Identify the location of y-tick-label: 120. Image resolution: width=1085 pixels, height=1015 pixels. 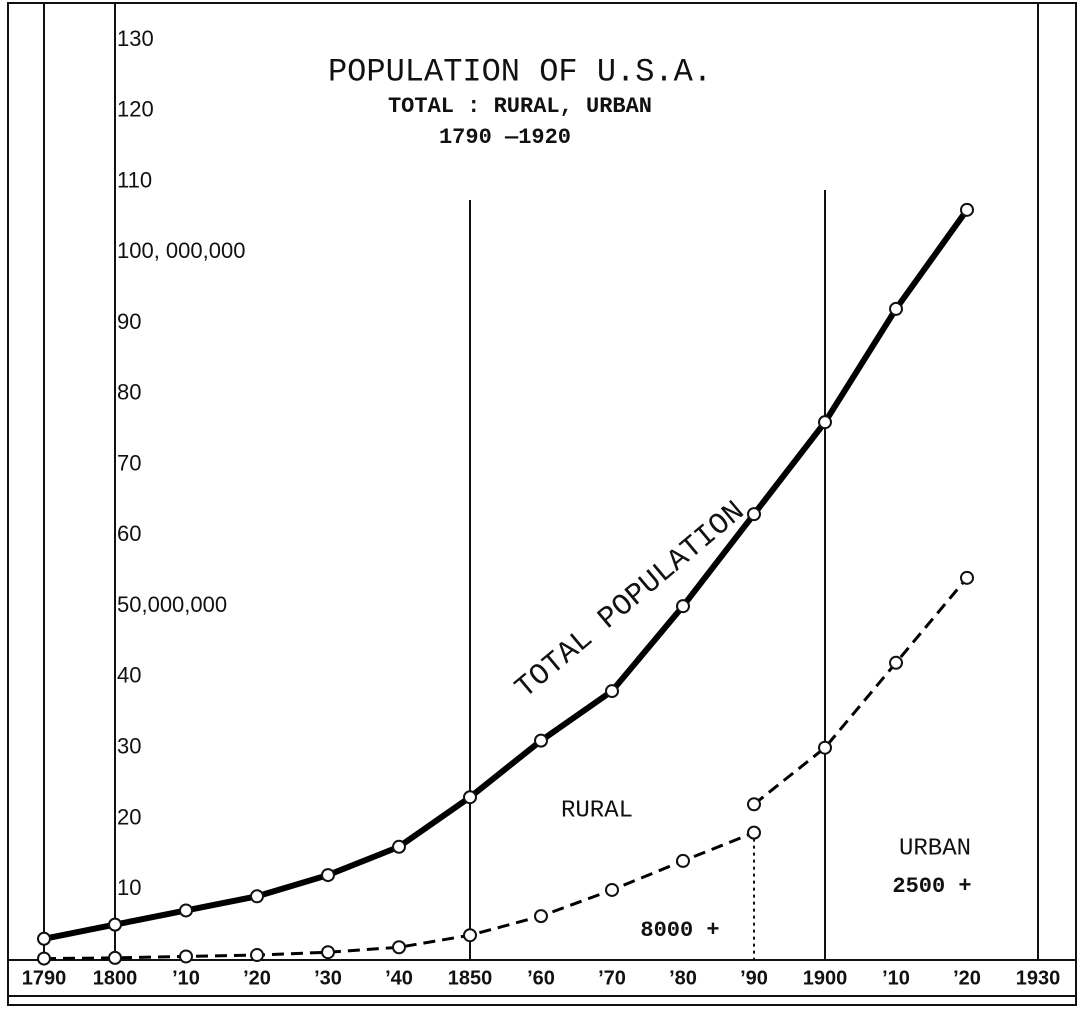
(135, 109).